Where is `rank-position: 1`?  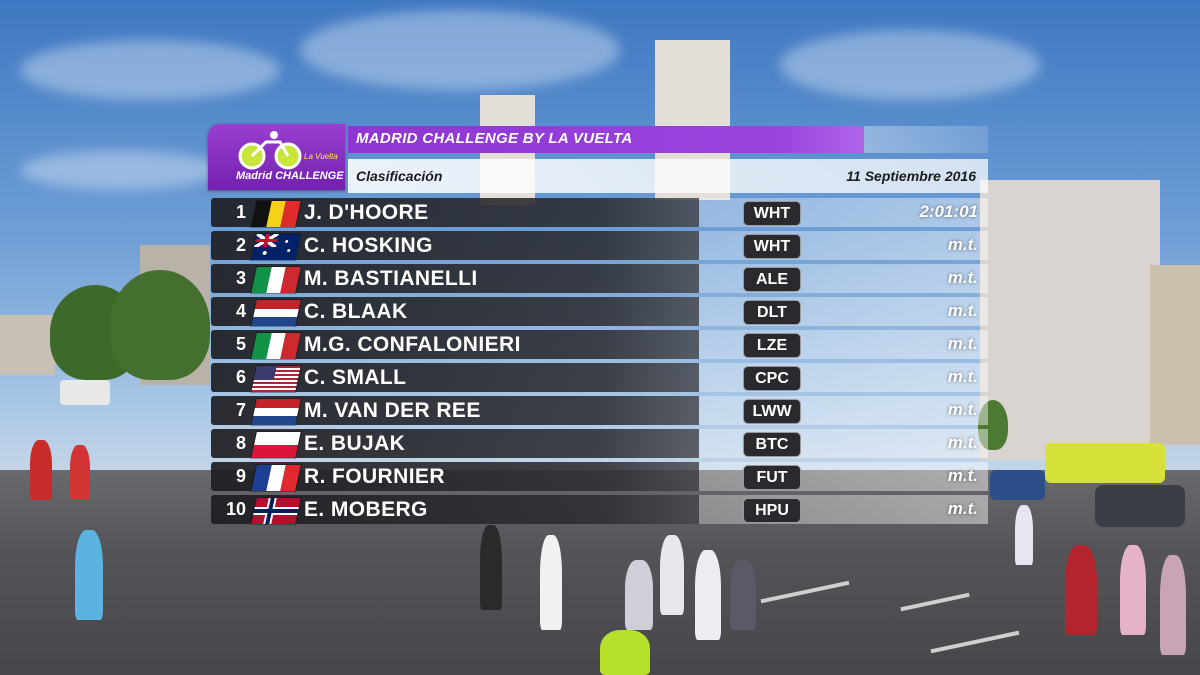
rank-position: 1 is located at coordinates (240, 212).